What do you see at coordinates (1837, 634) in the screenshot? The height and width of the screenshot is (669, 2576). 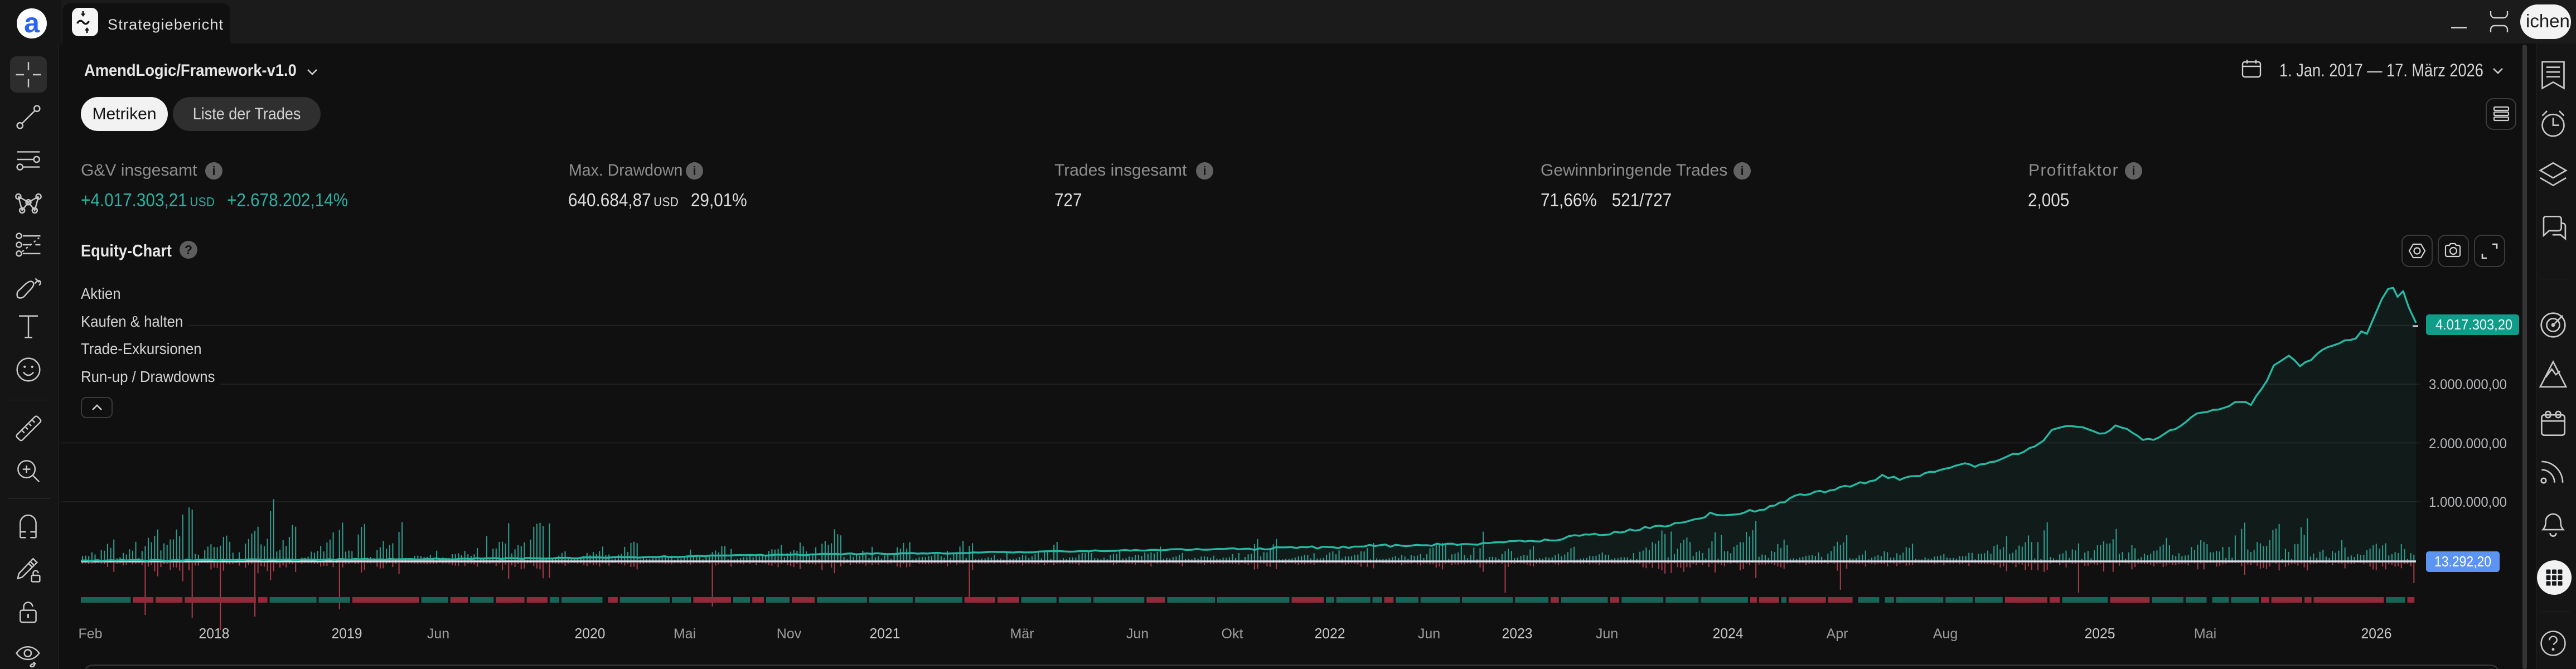 I see `svg-text: Apr` at bounding box center [1837, 634].